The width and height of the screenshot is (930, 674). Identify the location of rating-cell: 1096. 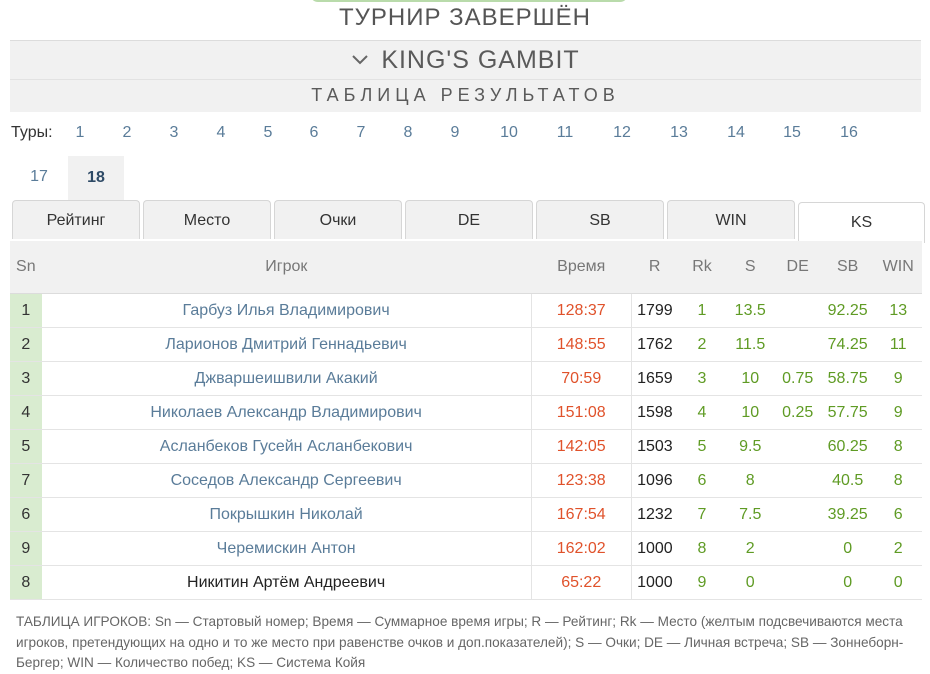
(654, 480).